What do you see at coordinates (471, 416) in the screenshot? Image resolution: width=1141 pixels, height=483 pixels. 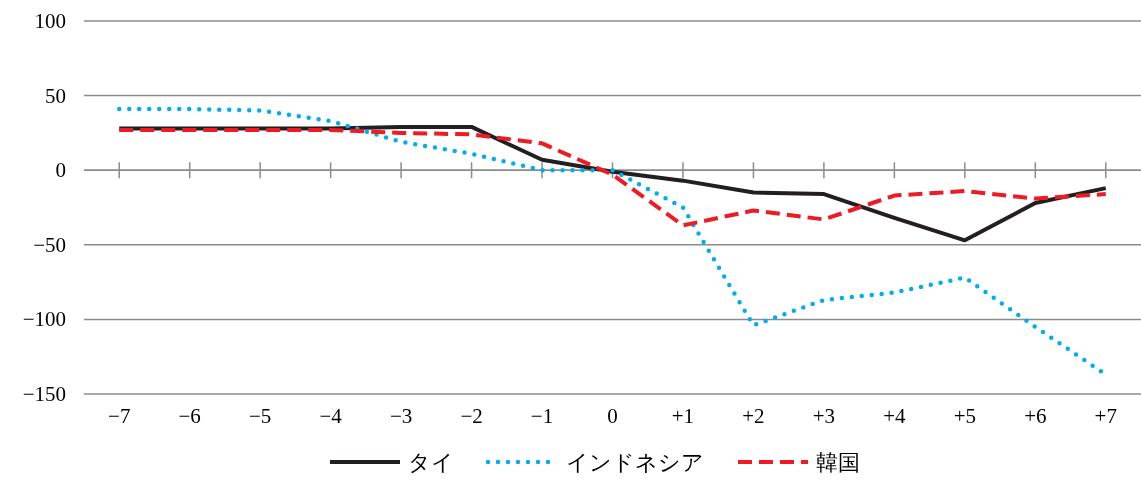 I see `x-tick-label: −2` at bounding box center [471, 416].